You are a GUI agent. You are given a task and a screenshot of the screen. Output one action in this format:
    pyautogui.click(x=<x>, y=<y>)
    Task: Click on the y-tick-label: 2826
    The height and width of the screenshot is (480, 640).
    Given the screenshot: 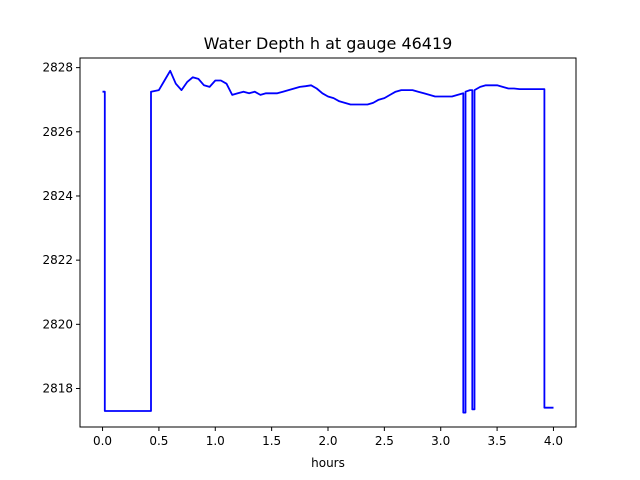 What is the action you would take?
    pyautogui.click(x=57, y=132)
    